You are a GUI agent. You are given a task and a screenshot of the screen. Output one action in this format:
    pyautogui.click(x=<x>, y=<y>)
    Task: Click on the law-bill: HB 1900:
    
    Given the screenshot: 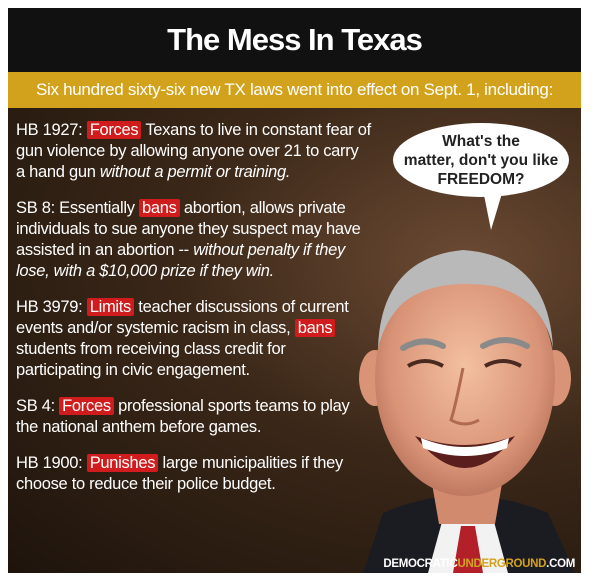 What is the action you would take?
    pyautogui.click(x=49, y=463)
    